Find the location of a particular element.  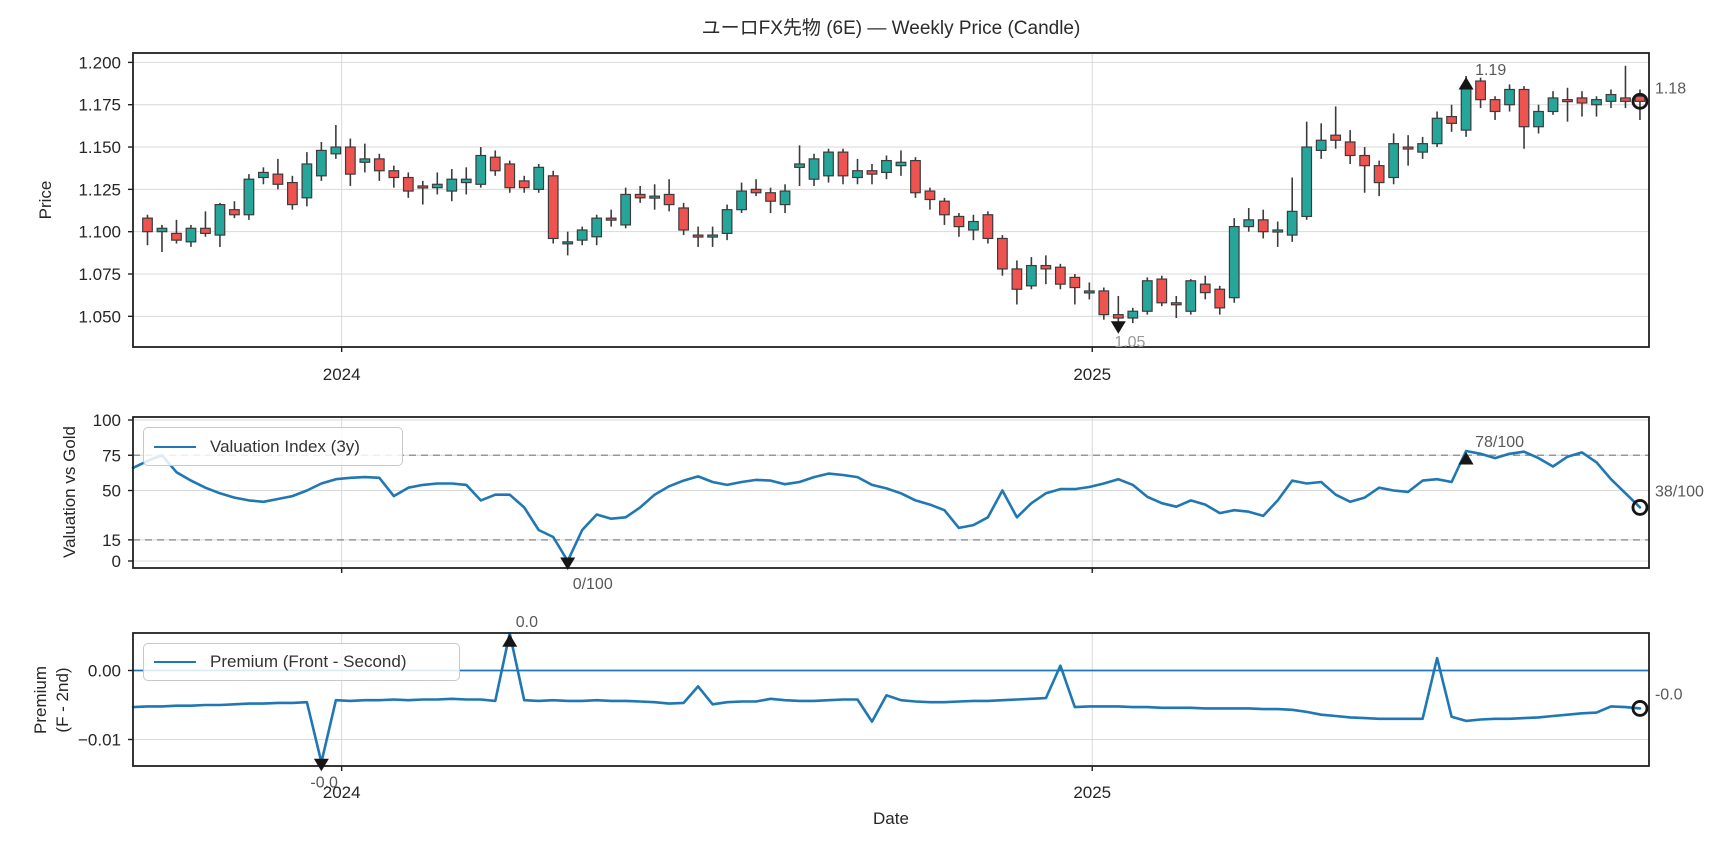

premium-line is located at coordinates (886, 697).